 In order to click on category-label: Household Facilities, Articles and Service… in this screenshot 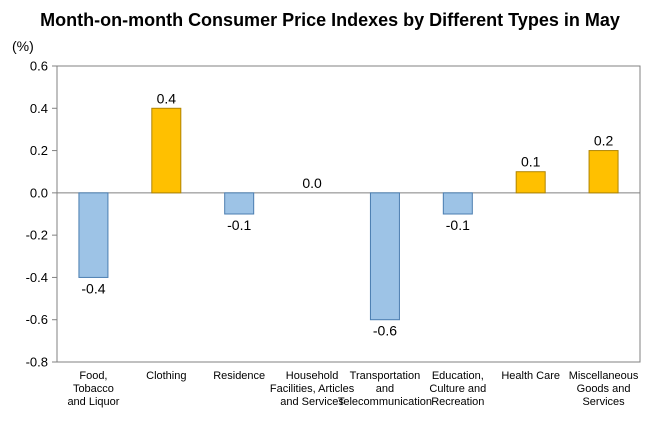, I will do `click(312, 389)`.